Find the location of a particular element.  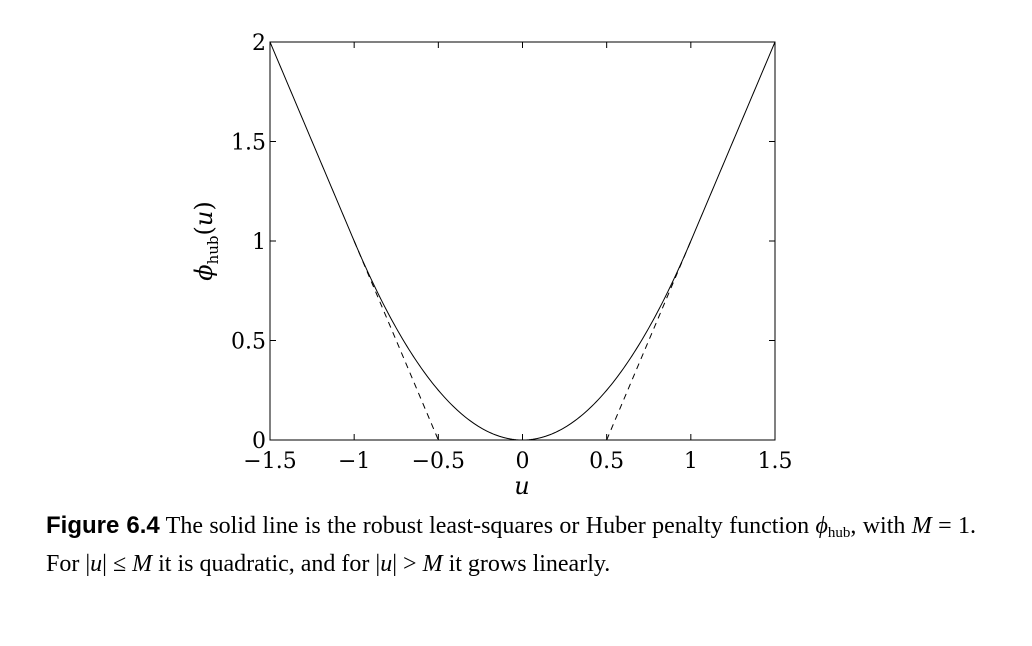

caption-text-7: it grows linearly. is located at coordinates (526, 564).